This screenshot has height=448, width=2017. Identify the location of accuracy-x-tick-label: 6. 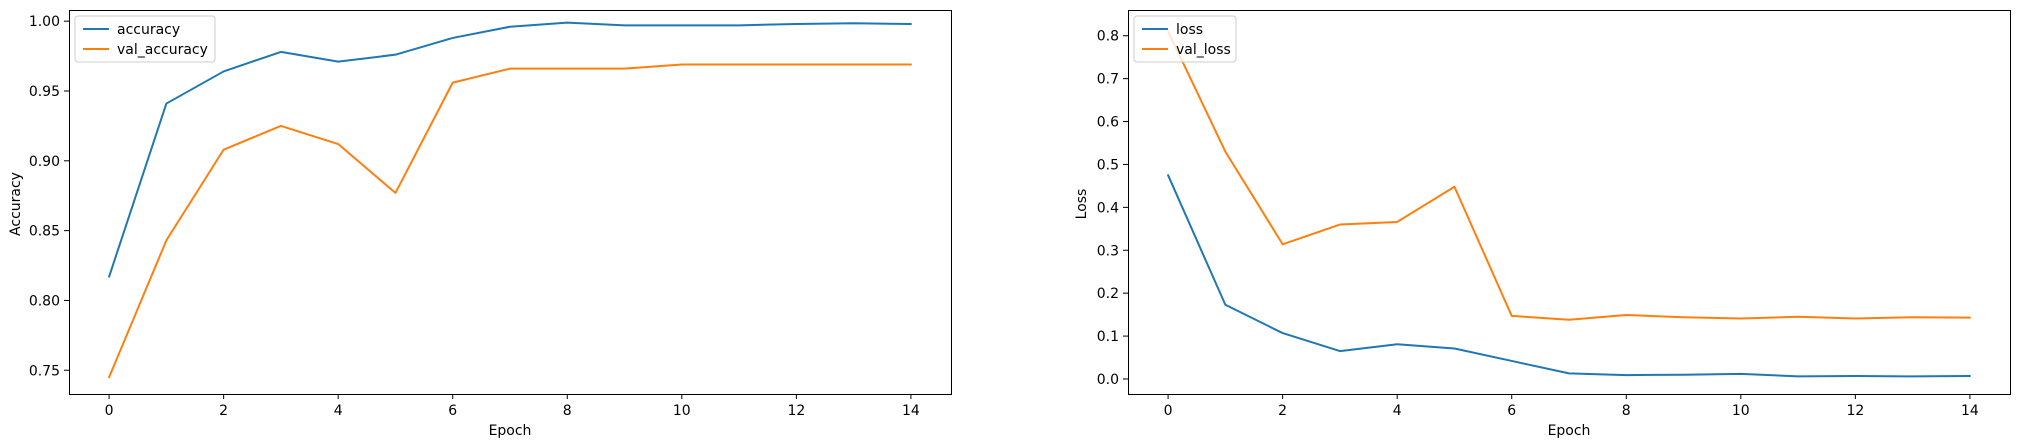
(452, 411).